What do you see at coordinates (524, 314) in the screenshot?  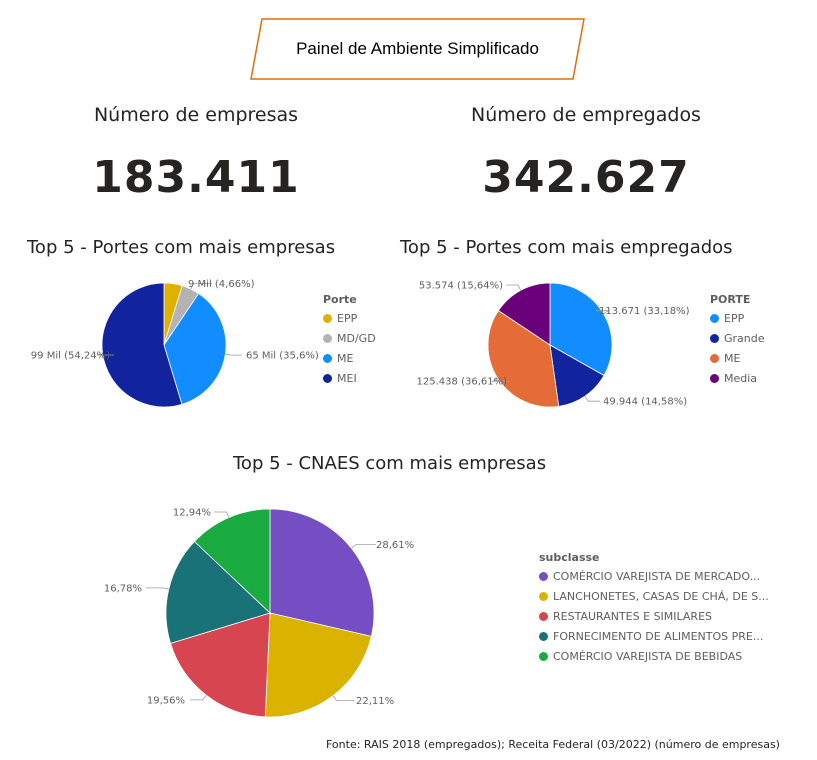 I see `pie-slice-media` at bounding box center [524, 314].